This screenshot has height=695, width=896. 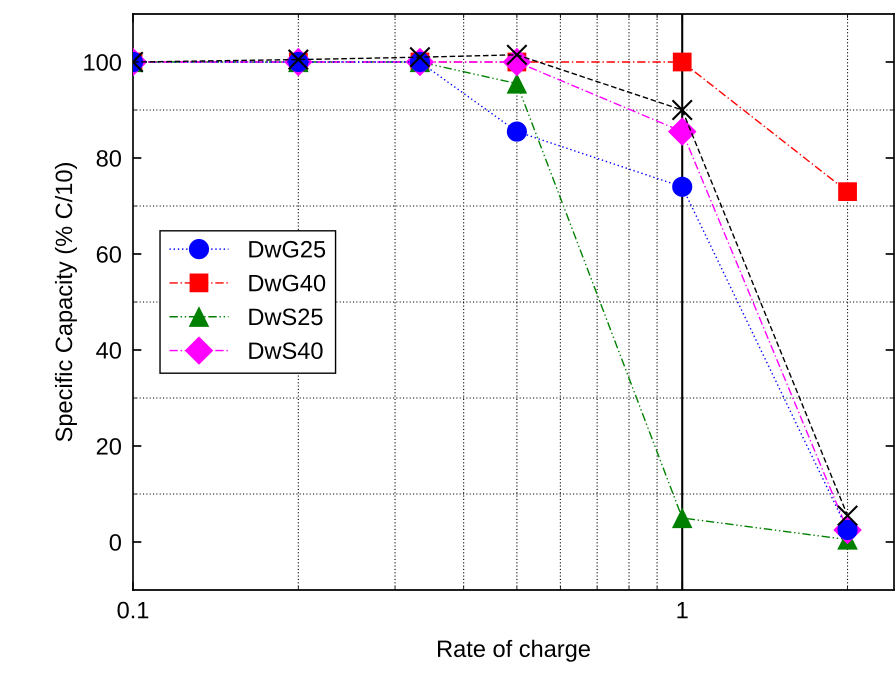 What do you see at coordinates (65, 302) in the screenshot?
I see `y-axis-title: Specific Capacity (% C/10)` at bounding box center [65, 302].